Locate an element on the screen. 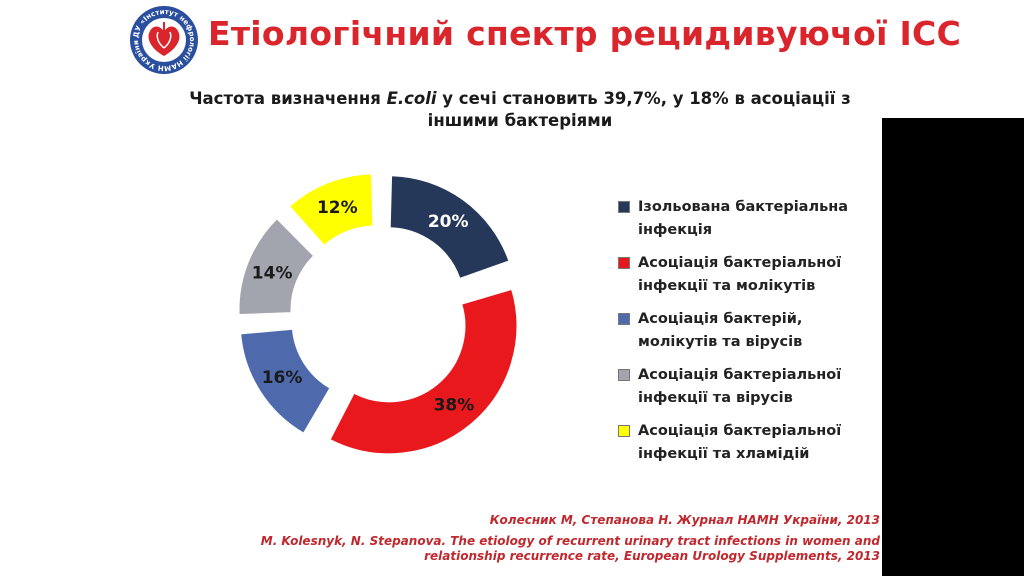  slice-value-label: 20% is located at coordinates (448, 222).